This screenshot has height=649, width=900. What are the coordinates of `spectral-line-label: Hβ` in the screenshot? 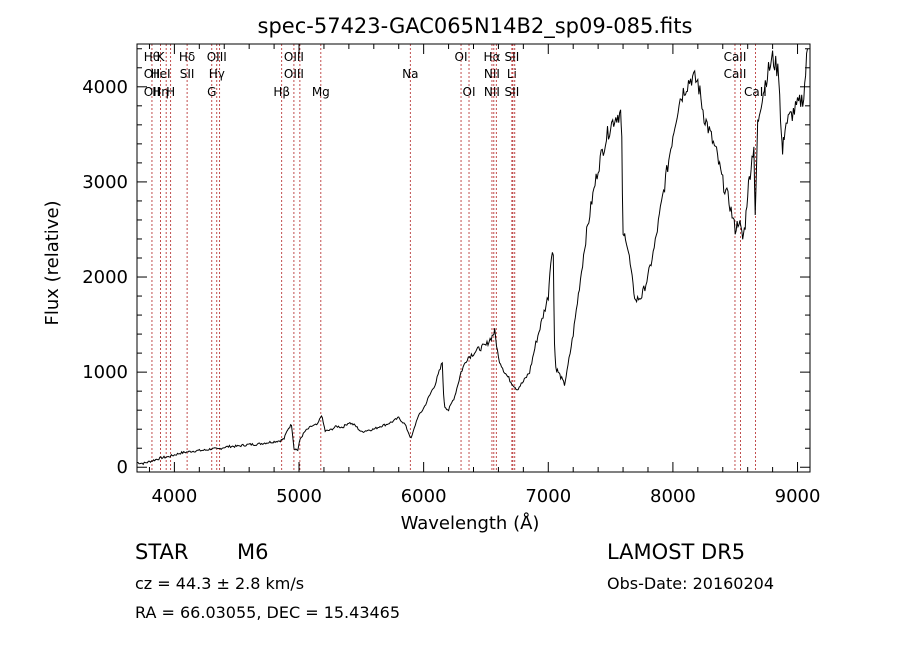 It's located at (281, 92).